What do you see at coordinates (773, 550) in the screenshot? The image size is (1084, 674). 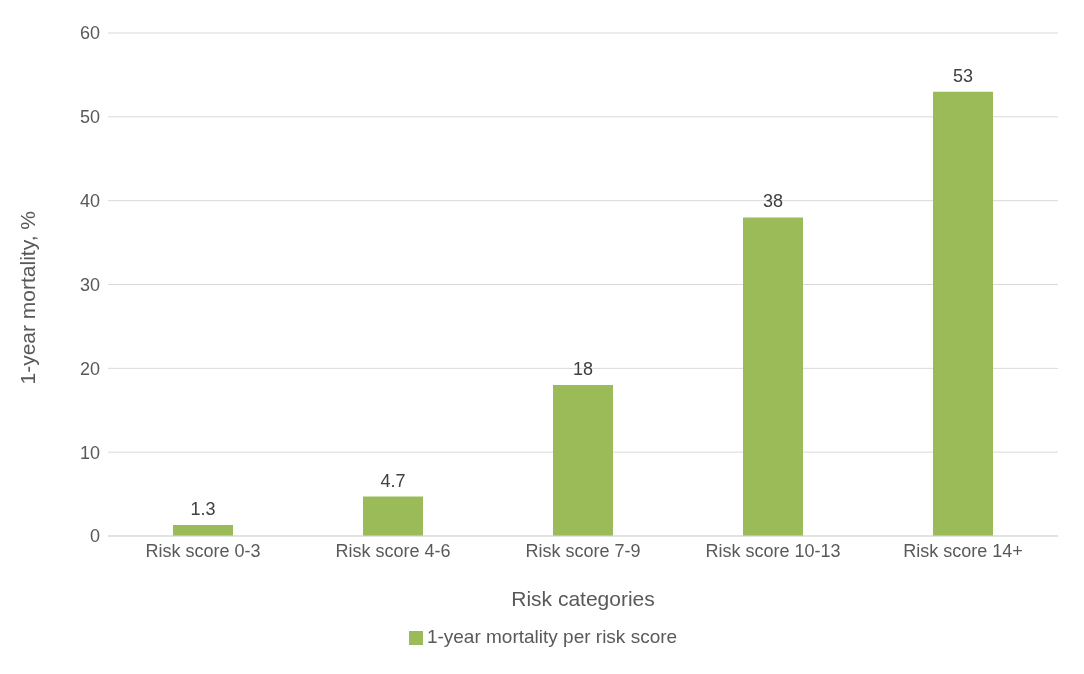 I see `x-tick-label: Risk score 10-13` at bounding box center [773, 550].